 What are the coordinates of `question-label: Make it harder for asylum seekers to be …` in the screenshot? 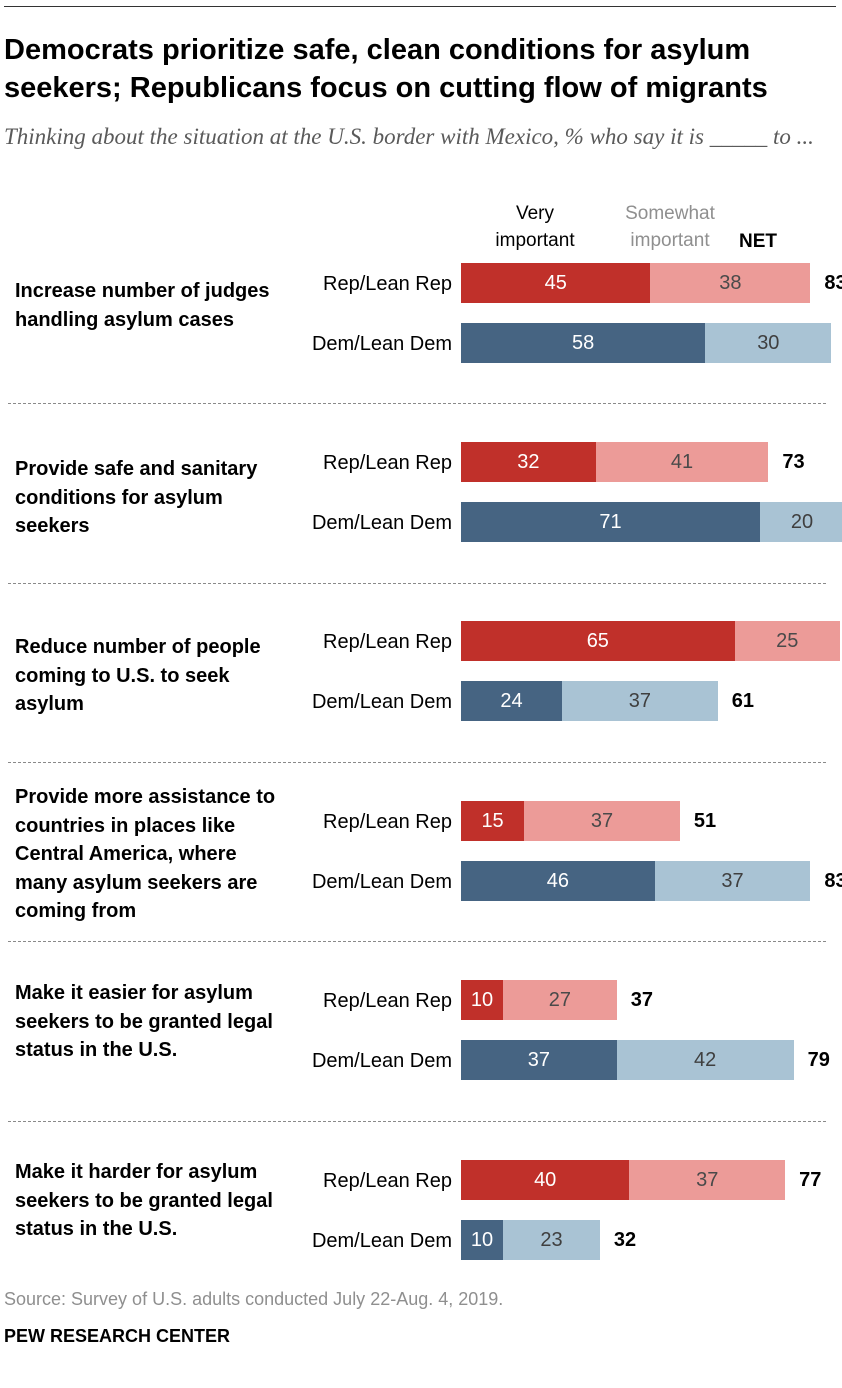 It's located at (144, 1200).